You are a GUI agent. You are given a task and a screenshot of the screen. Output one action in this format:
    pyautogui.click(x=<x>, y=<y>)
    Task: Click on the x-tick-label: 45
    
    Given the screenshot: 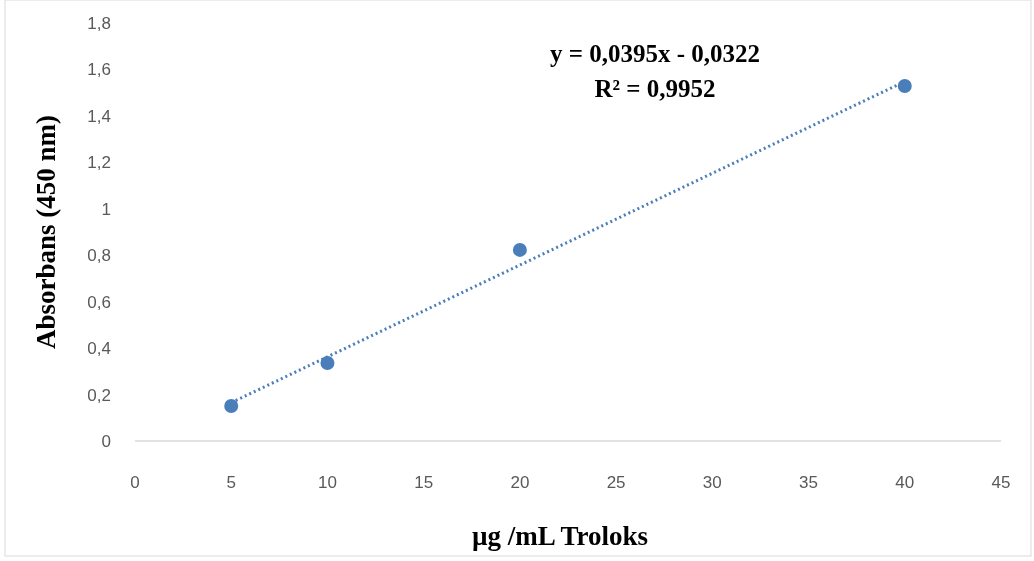 What is the action you would take?
    pyautogui.click(x=1001, y=482)
    